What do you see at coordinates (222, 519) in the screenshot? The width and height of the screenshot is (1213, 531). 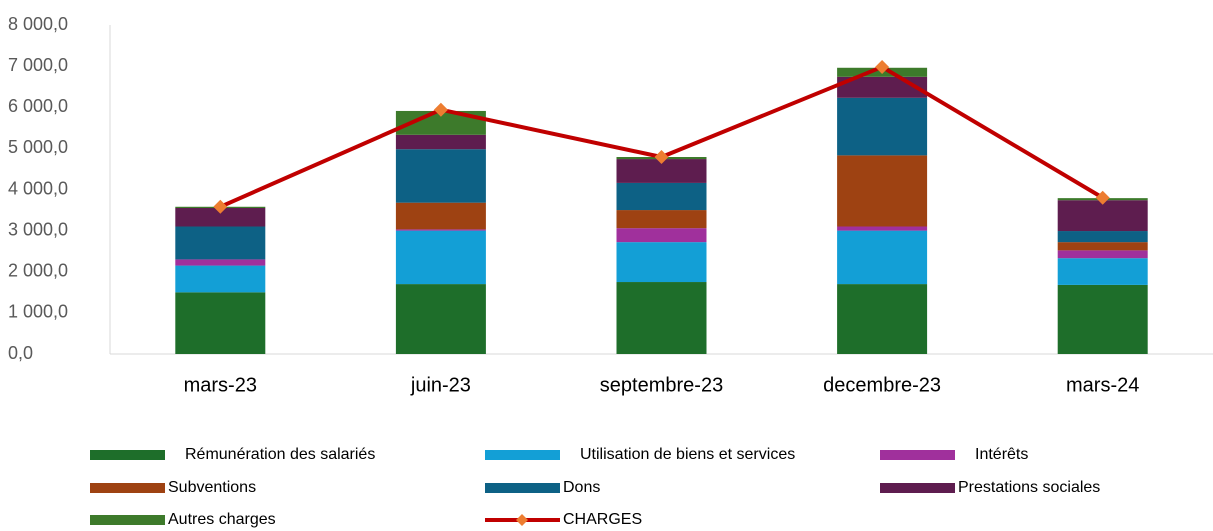 I see `legend-label: Autres charges` at bounding box center [222, 519].